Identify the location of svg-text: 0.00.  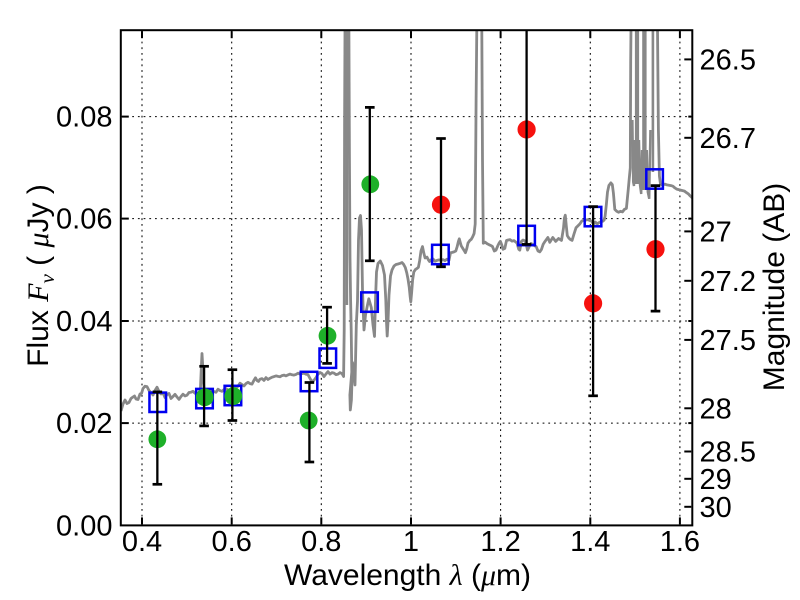
(84, 526).